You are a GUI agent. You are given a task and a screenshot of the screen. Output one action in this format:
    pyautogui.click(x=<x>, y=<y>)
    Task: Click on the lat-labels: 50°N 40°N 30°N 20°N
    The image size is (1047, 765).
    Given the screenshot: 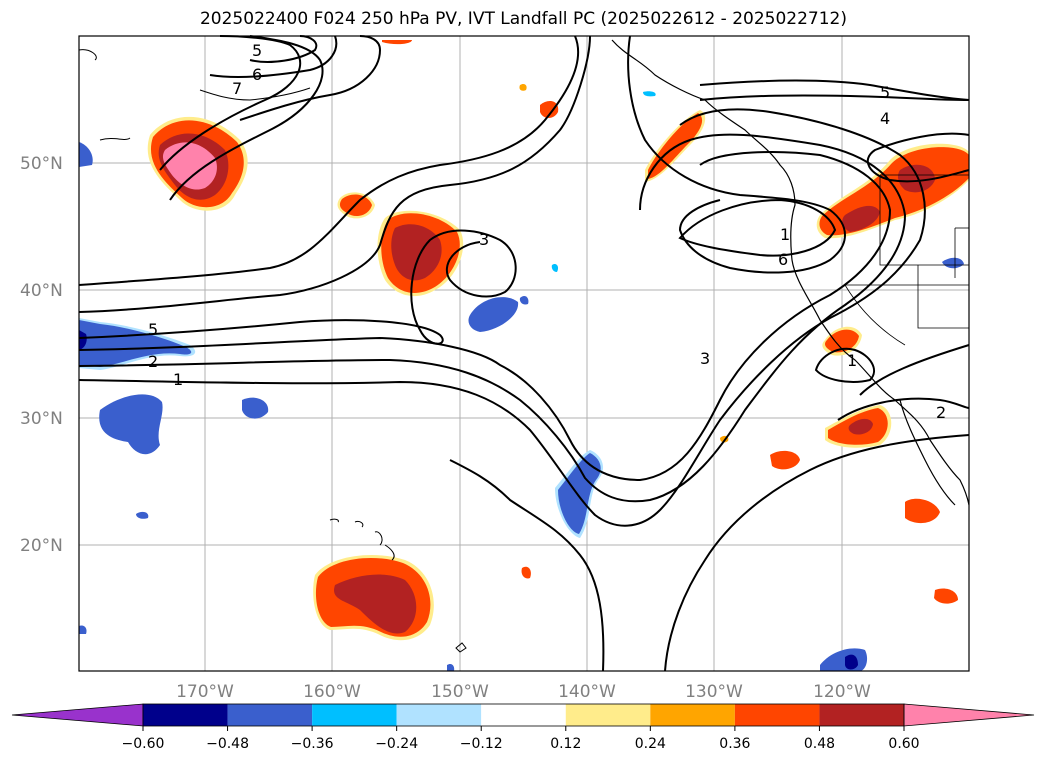 What is the action you would take?
    pyautogui.click(x=41, y=355)
    